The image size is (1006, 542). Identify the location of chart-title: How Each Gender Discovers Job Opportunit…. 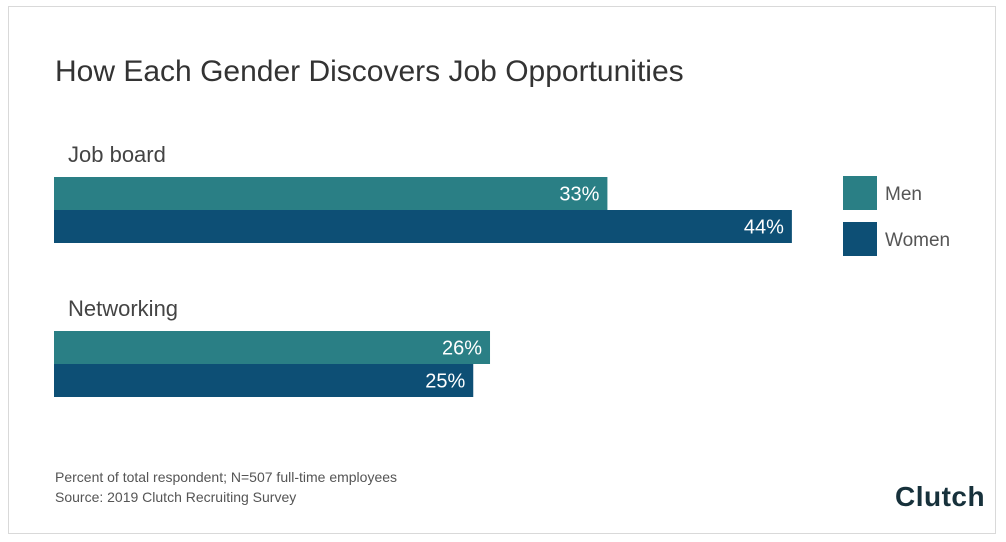
(369, 71).